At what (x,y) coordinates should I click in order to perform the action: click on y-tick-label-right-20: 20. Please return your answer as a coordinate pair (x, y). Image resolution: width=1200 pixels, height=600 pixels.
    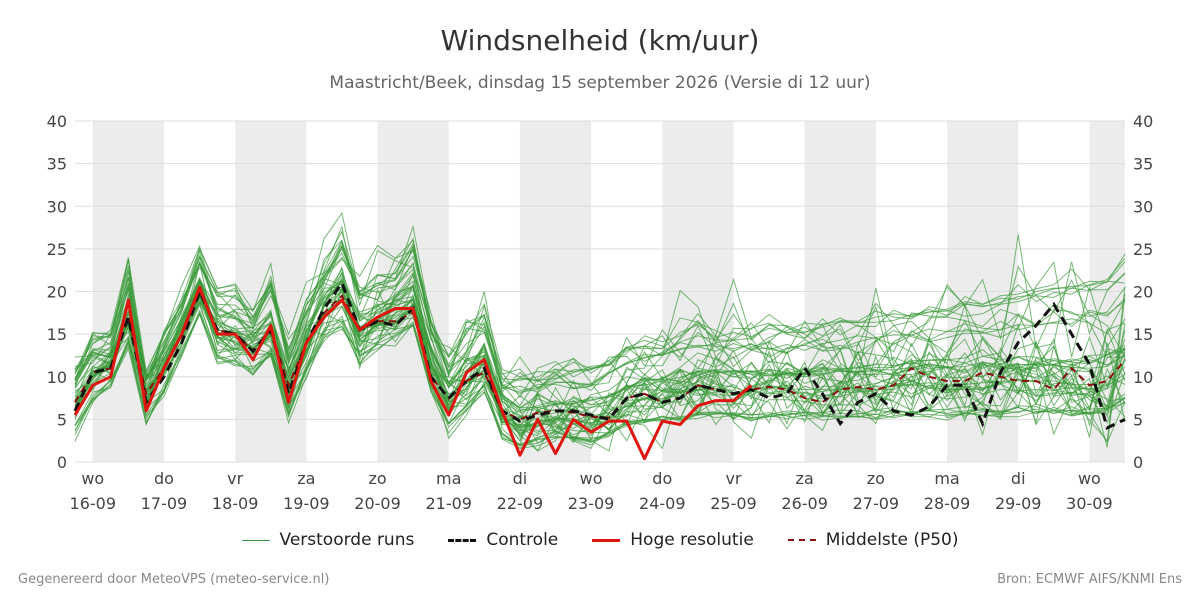
    Looking at the image, I should click on (1143, 292).